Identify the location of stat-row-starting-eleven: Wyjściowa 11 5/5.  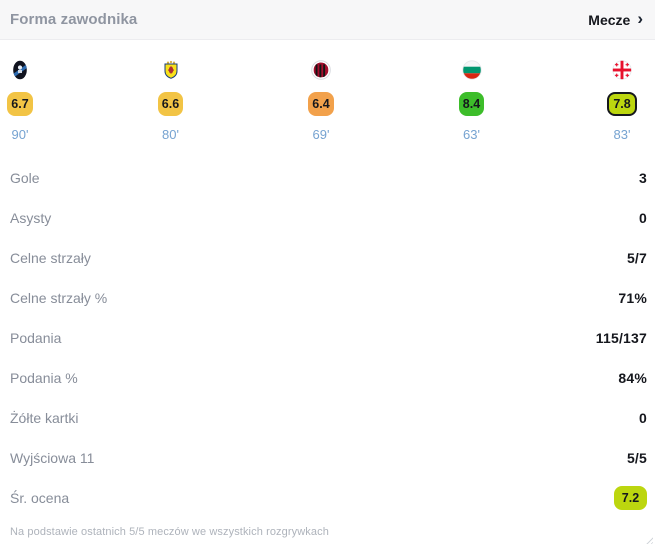
(327, 458).